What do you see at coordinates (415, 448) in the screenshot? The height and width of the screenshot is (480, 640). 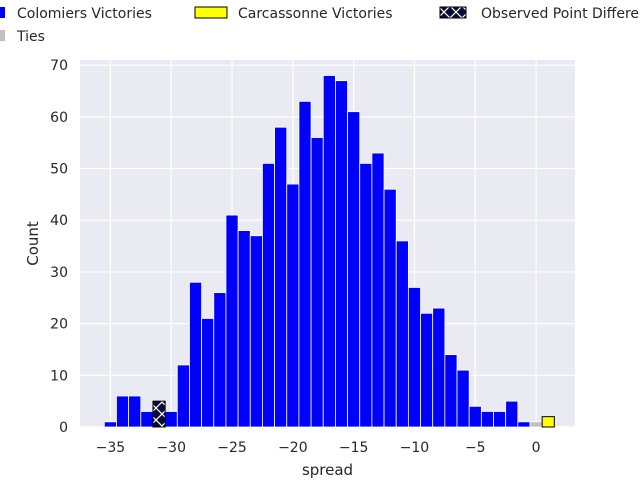 I see `x-tick-label: −10` at bounding box center [415, 448].